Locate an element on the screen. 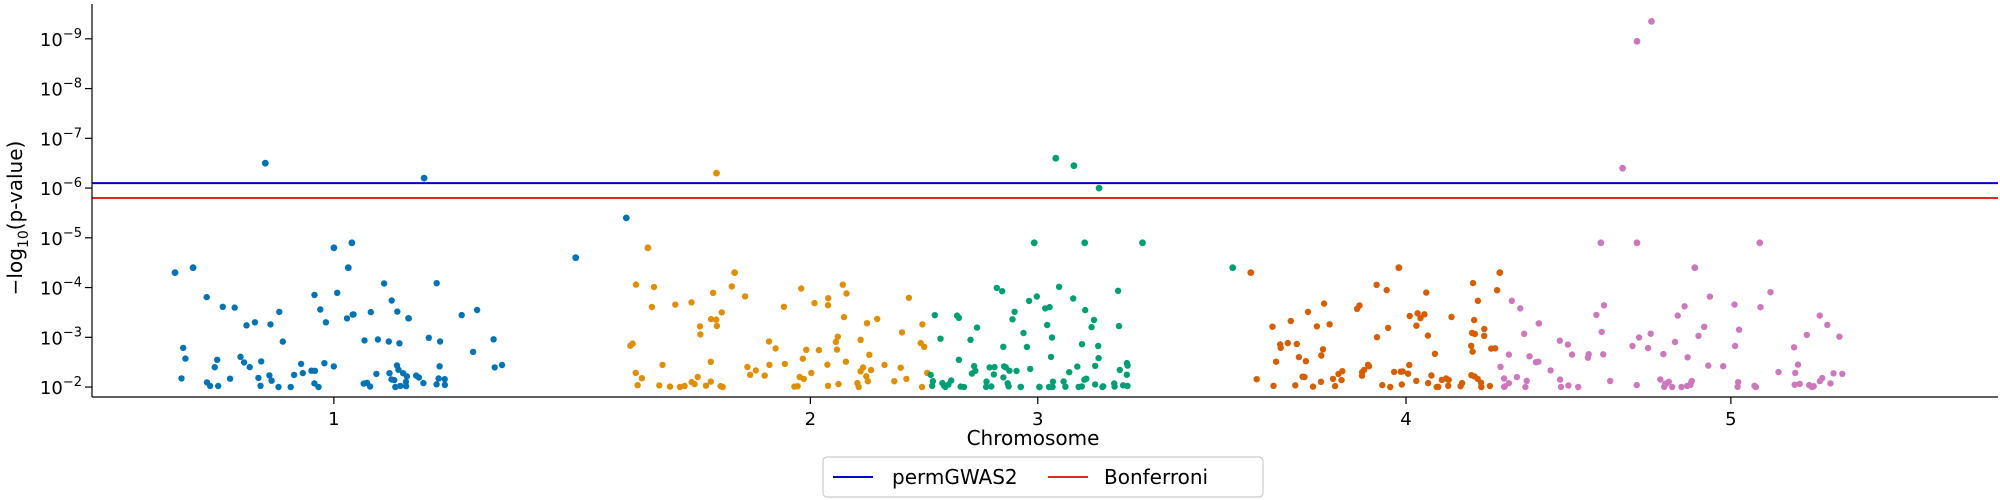 This screenshot has height=500, width=2000. y-tick-label: 10⁻⁷ is located at coordinates (61, 138).